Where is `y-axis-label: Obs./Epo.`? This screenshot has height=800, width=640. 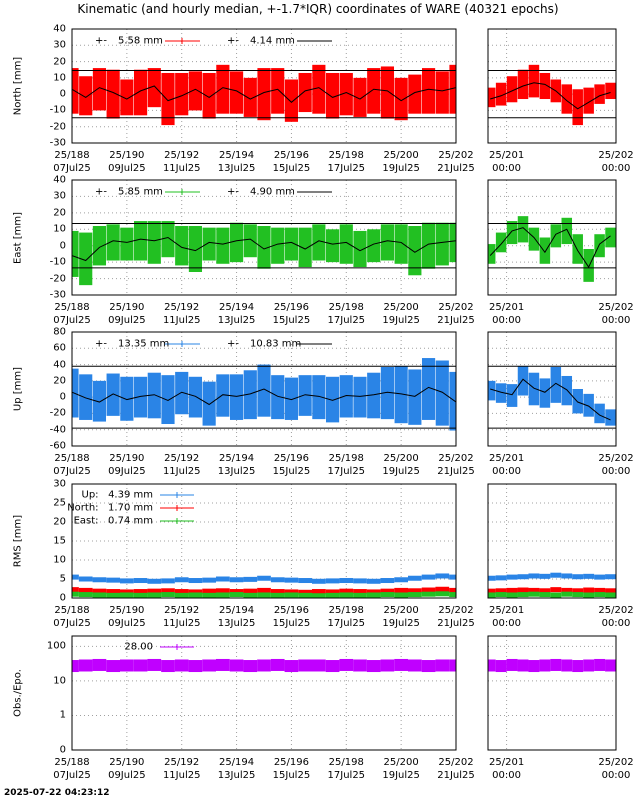 y-axis-label: Obs./Epo. is located at coordinates (18, 693).